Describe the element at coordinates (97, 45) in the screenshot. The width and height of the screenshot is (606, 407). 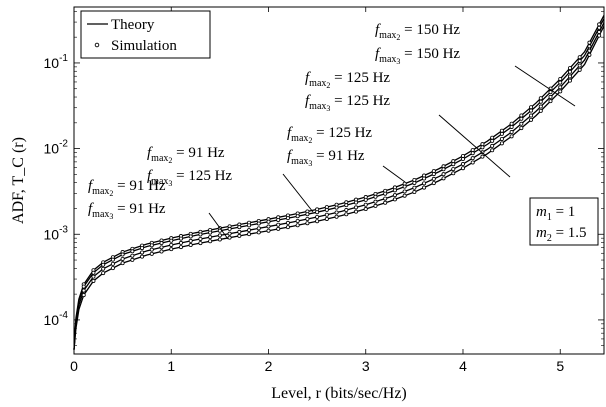
I see `legend-marker-icon` at that location.